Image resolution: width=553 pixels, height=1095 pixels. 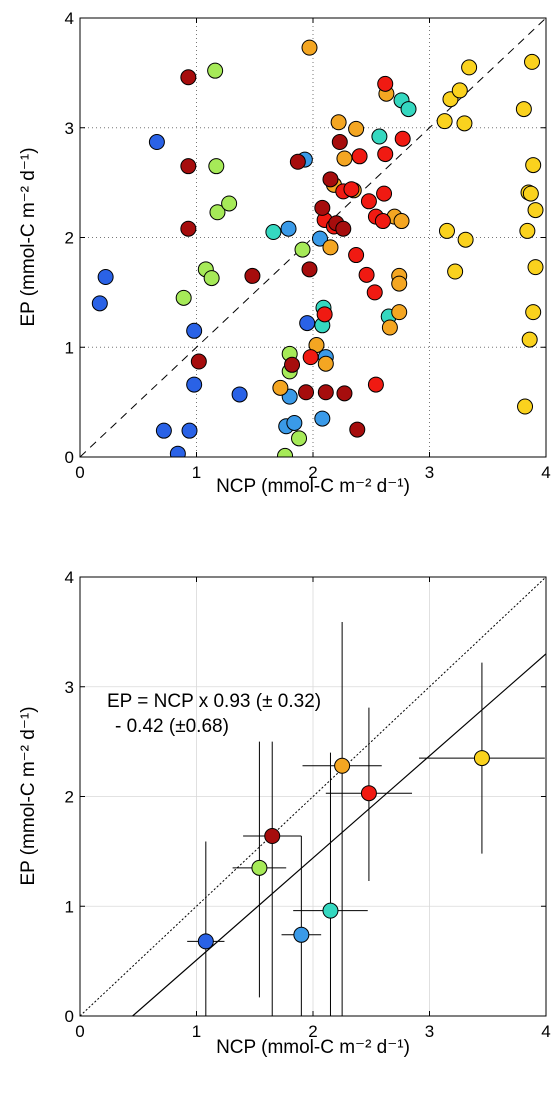 I want to click on bot-xtick-label-0: 0, so click(x=79, y=1031).